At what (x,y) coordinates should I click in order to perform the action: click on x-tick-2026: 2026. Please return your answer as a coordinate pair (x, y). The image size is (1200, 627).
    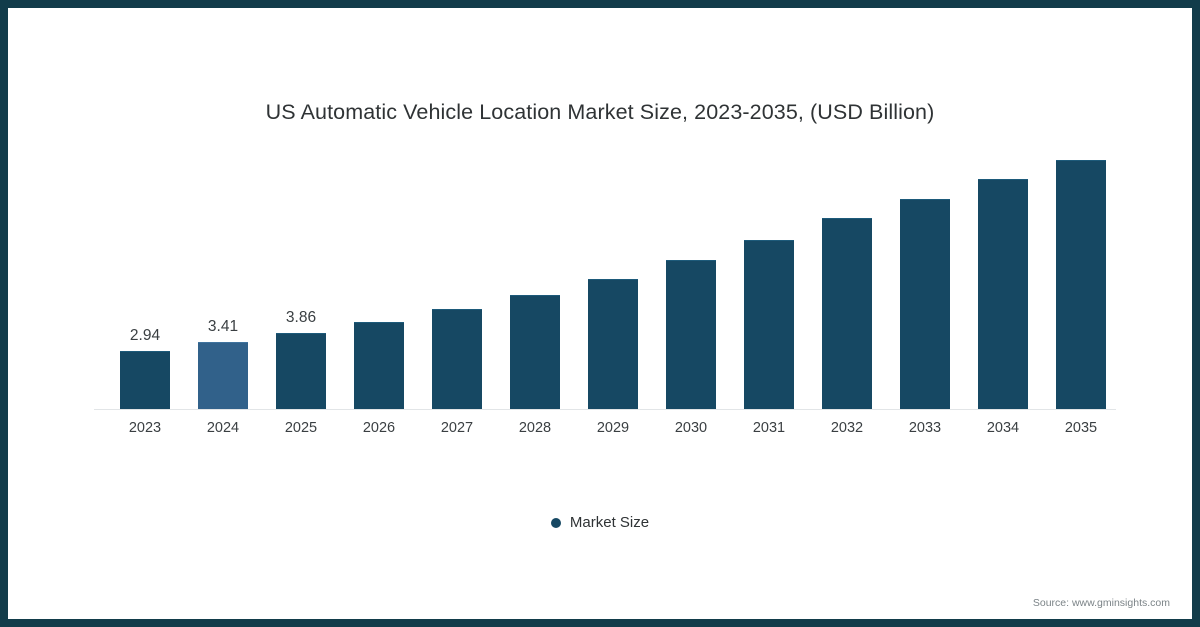
    Looking at the image, I should click on (379, 428).